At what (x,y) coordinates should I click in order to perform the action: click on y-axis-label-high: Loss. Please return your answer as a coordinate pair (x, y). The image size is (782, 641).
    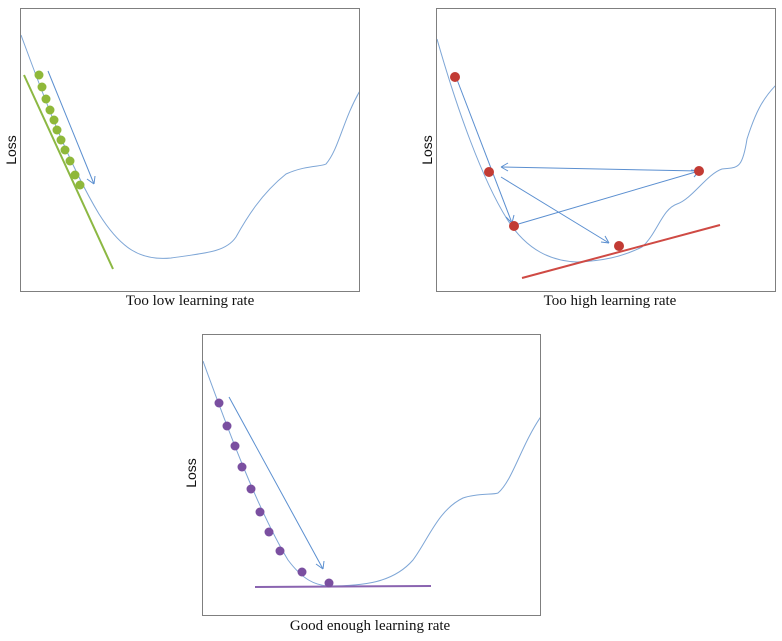
    Looking at the image, I should click on (427, 150).